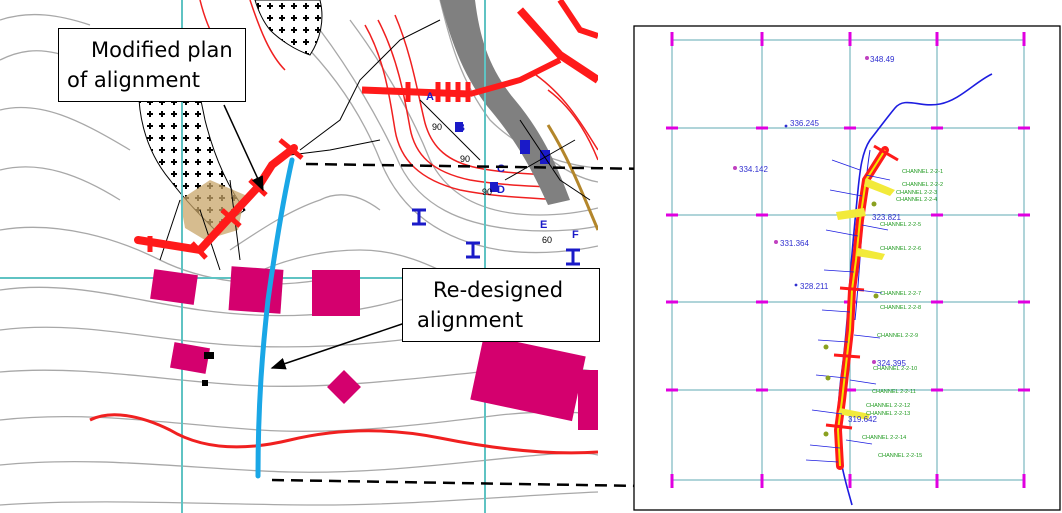 Image resolution: width=1062 pixels, height=513 pixels. What do you see at coordinates (894, 392) in the screenshot?
I see `channel-label: CHANNEL 2-2-11` at bounding box center [894, 392].